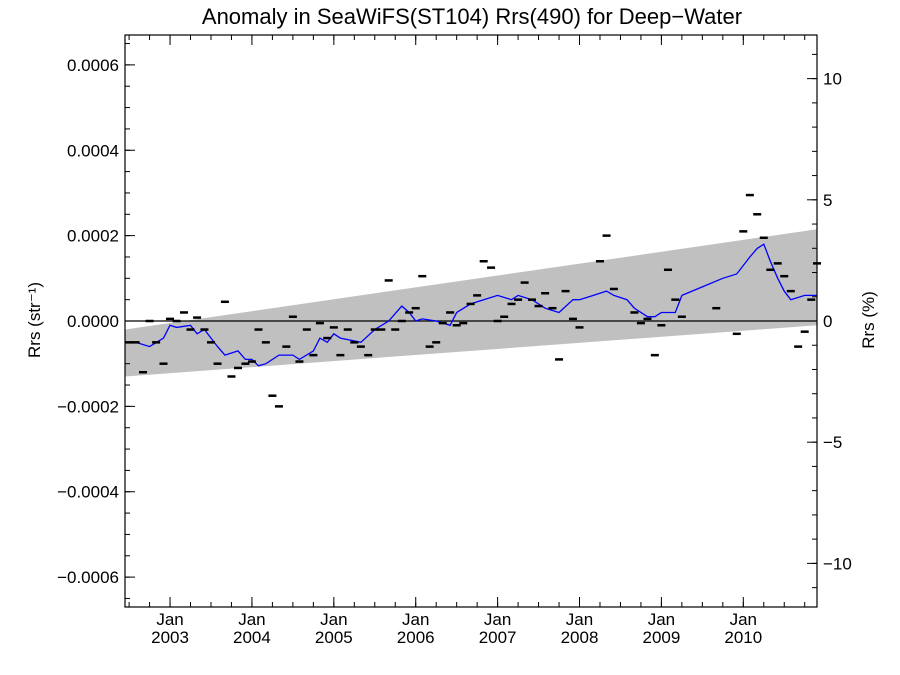  Describe the element at coordinates (832, 79) in the screenshot. I see `y-right-tick-label: 10` at that location.